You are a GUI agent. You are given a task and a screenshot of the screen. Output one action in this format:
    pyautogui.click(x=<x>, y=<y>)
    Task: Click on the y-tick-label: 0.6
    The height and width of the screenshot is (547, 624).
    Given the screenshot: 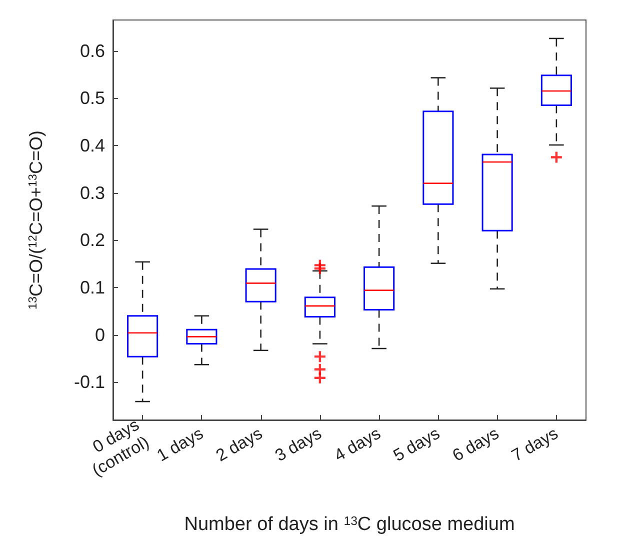 What is the action you would take?
    pyautogui.click(x=92, y=50)
    